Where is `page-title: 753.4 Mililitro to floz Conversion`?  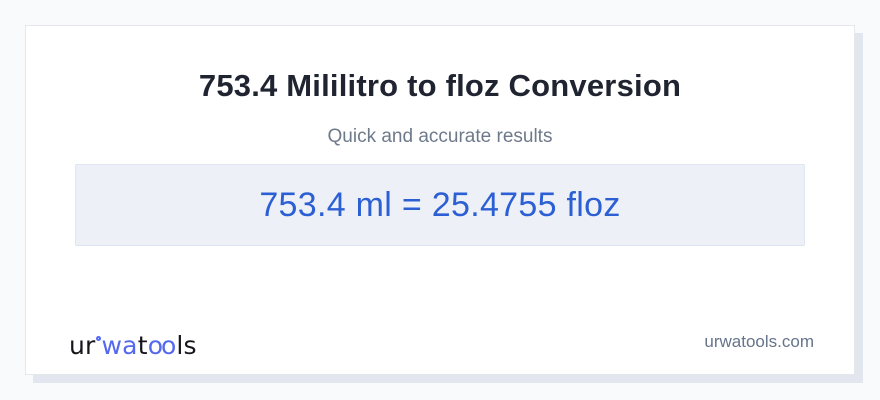
page-title: 753.4 Mililitro to floz Conversion is located at coordinates (440, 85).